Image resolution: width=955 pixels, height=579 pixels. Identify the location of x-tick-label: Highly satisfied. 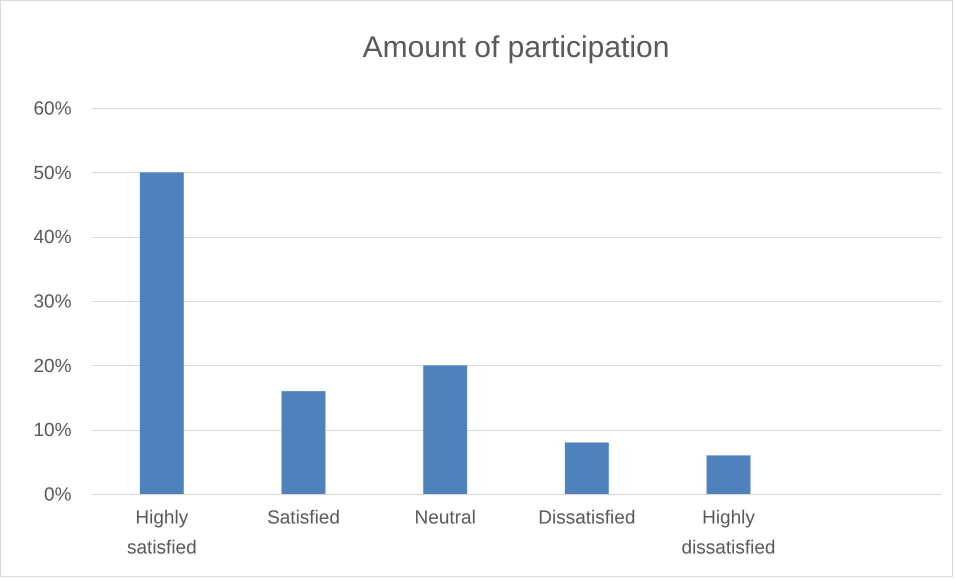
(161, 533).